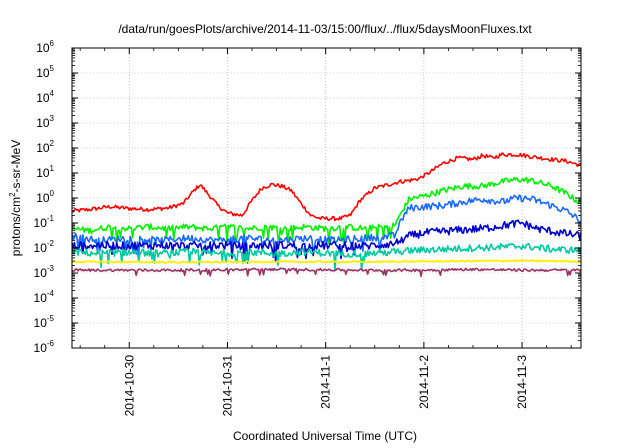 This screenshot has height=448, width=640. I want to click on y-tick-label-exp: -4, so click(51, 293).